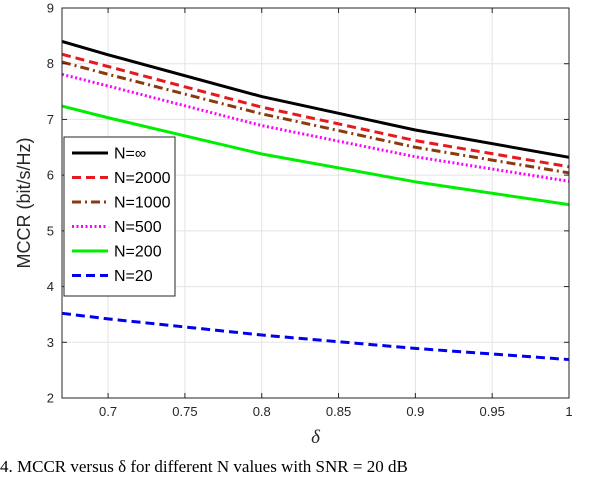 This screenshot has width=596, height=482. What do you see at coordinates (108, 411) in the screenshot?
I see `x-tick-label: 0.7` at bounding box center [108, 411].